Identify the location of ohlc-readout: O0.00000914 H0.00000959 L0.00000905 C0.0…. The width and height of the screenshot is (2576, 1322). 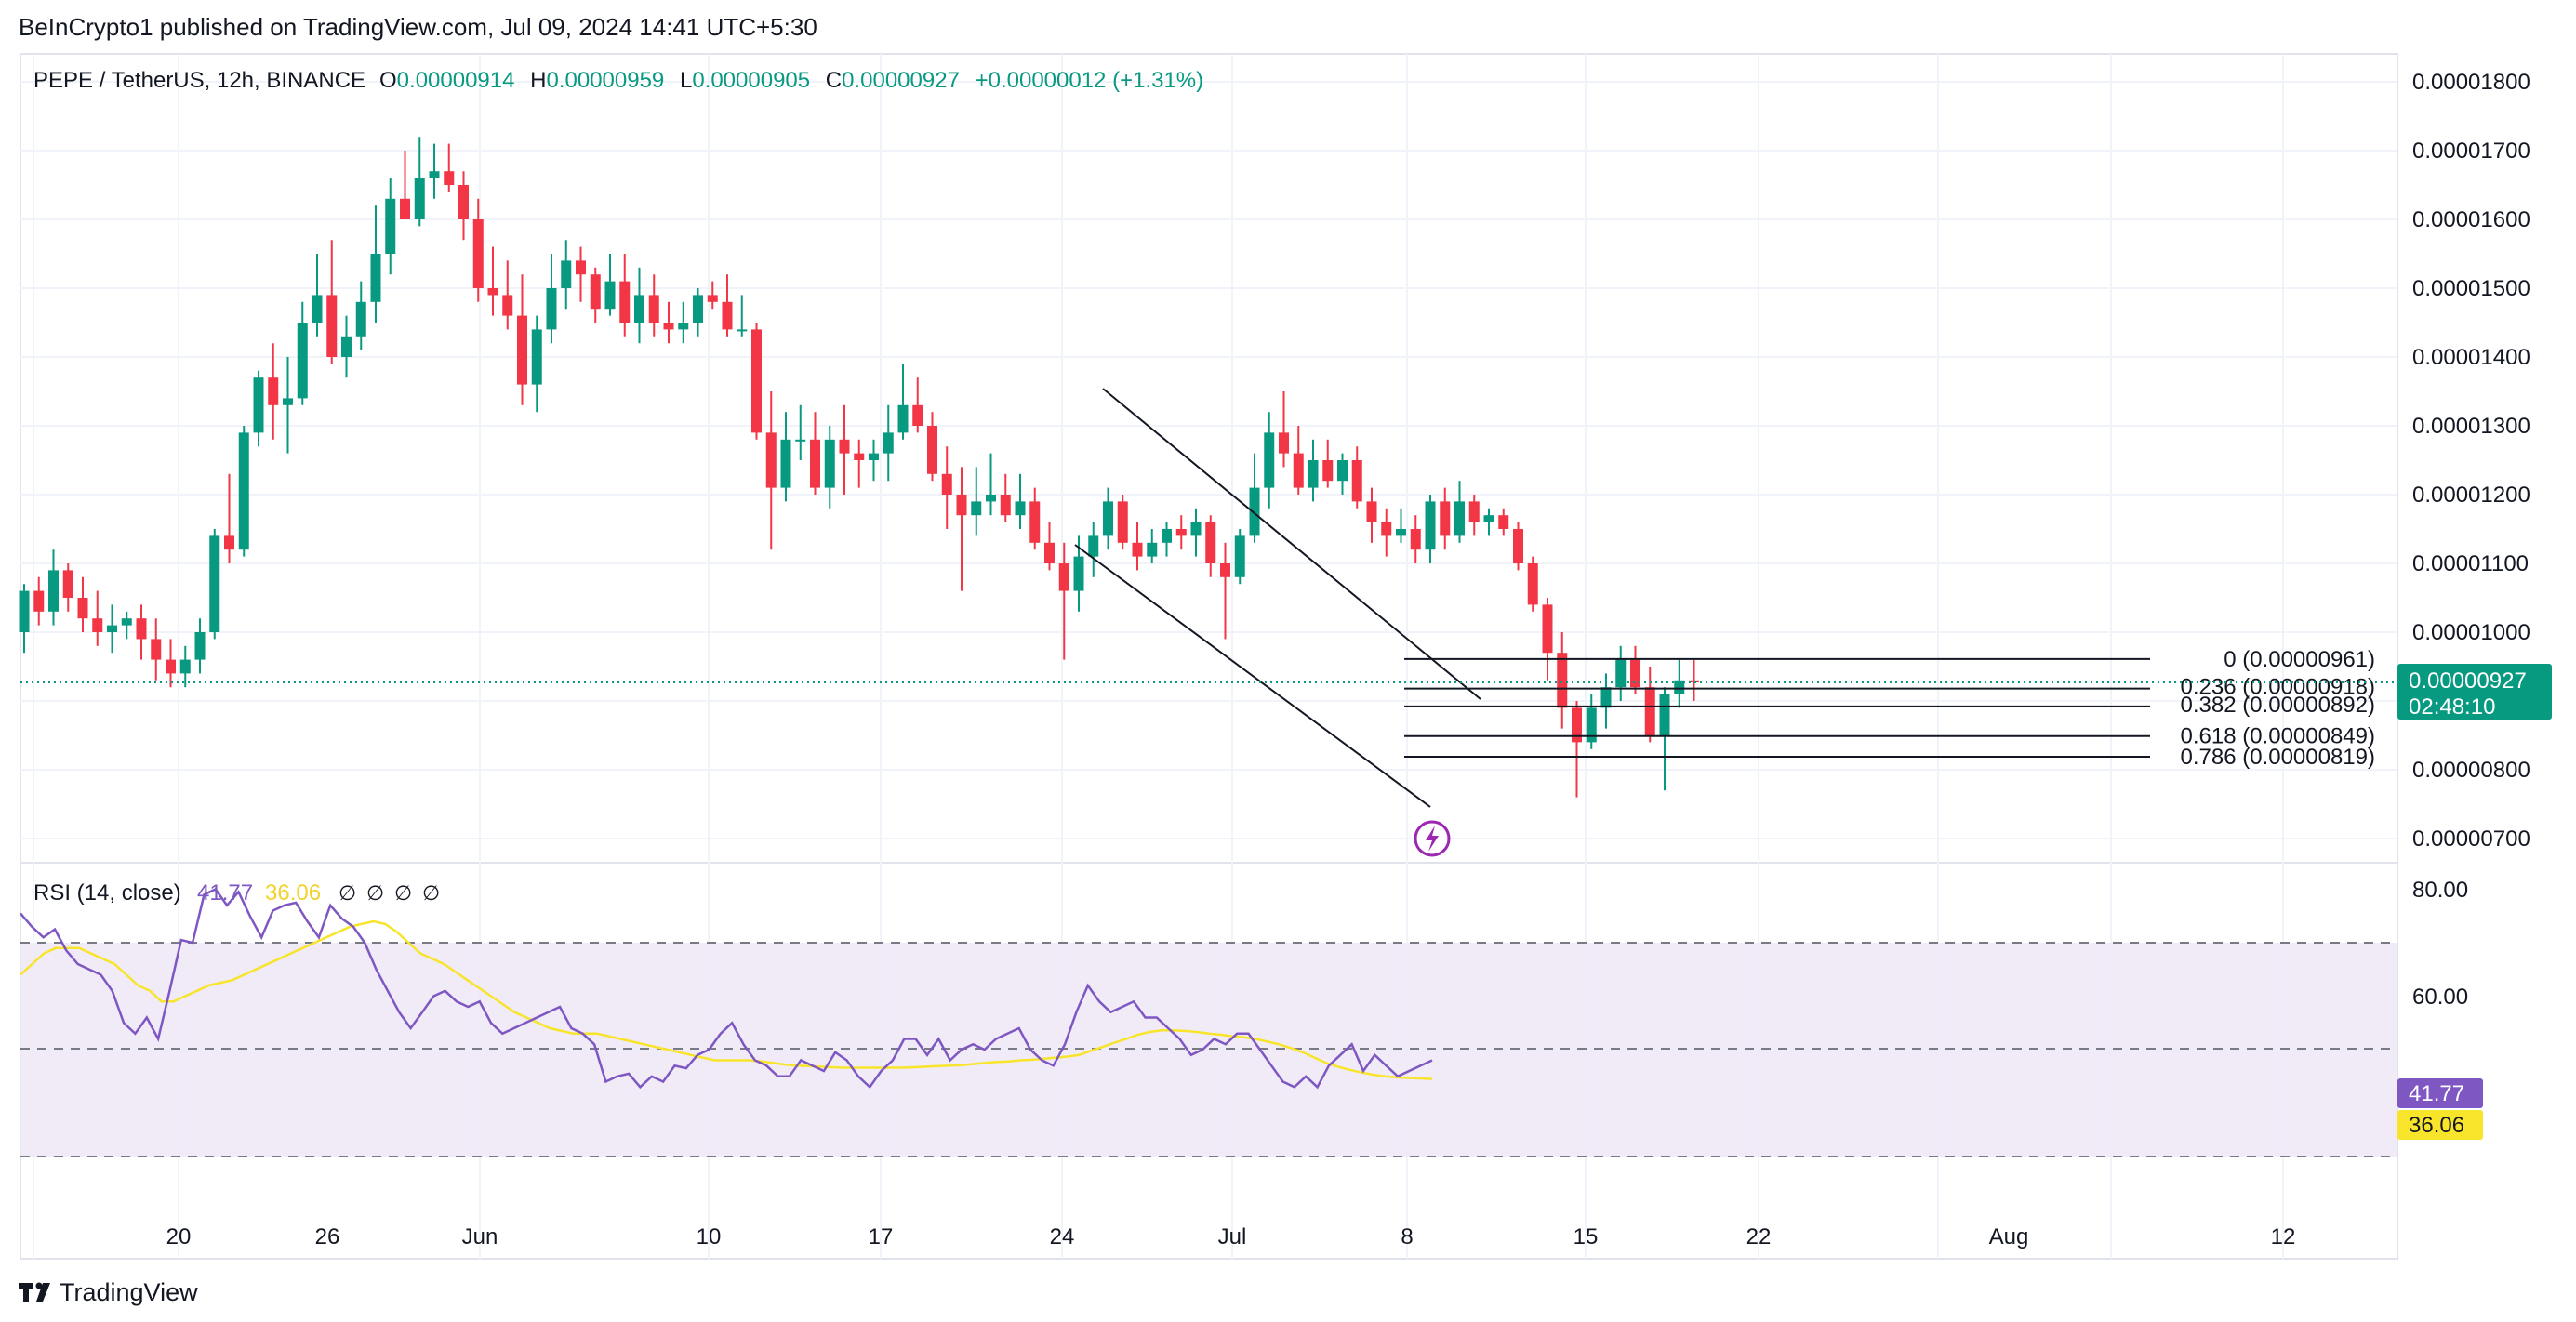
(791, 81).